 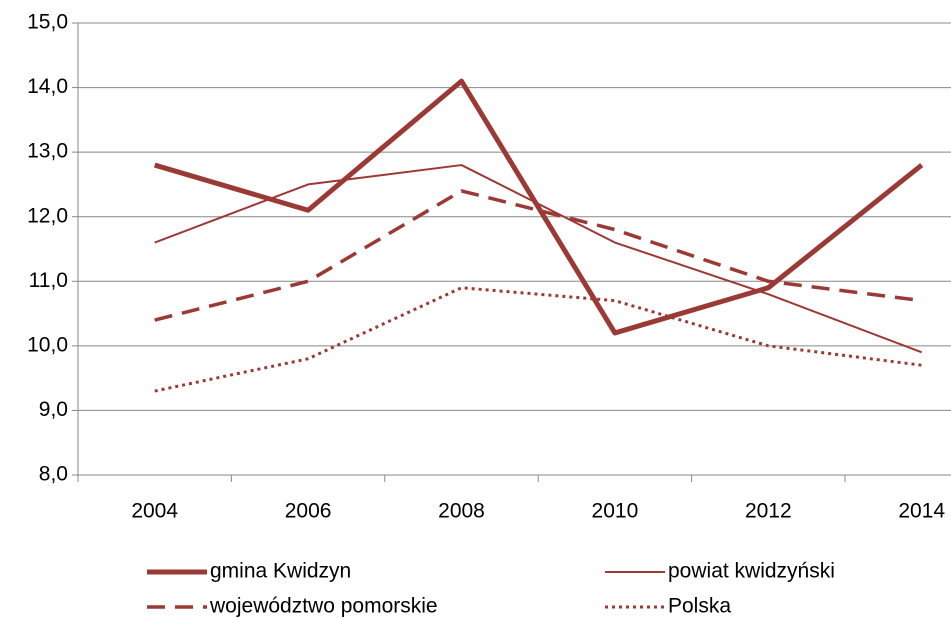 What do you see at coordinates (48, 280) in the screenshot?
I see `y-tick-label: 11,0` at bounding box center [48, 280].